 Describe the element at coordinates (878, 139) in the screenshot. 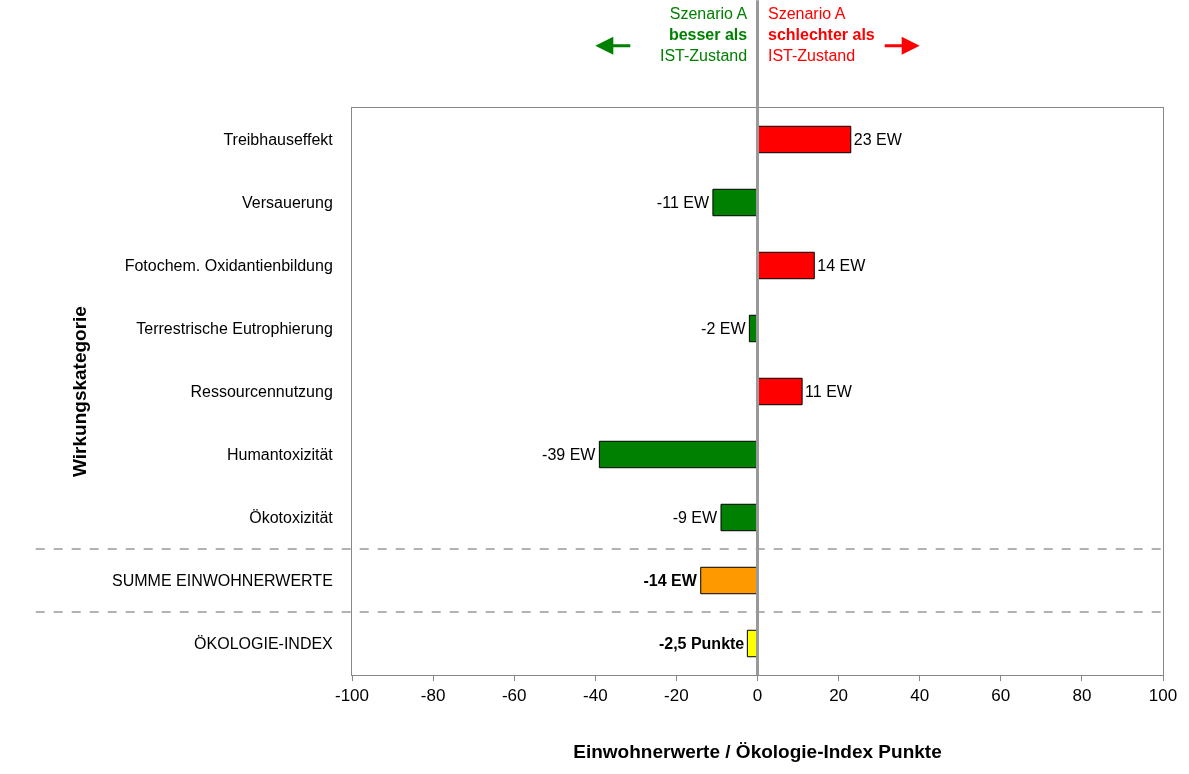

I see `data-label: 23 EW` at that location.